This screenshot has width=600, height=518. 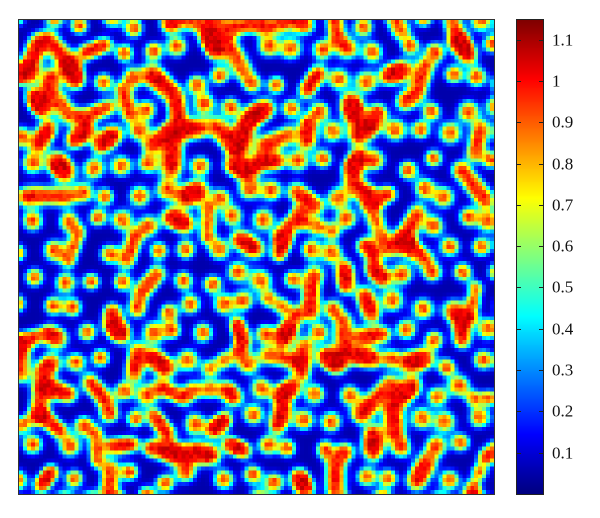 What do you see at coordinates (563, 329) in the screenshot?
I see `colorbar-tick-label: 0.4` at bounding box center [563, 329].